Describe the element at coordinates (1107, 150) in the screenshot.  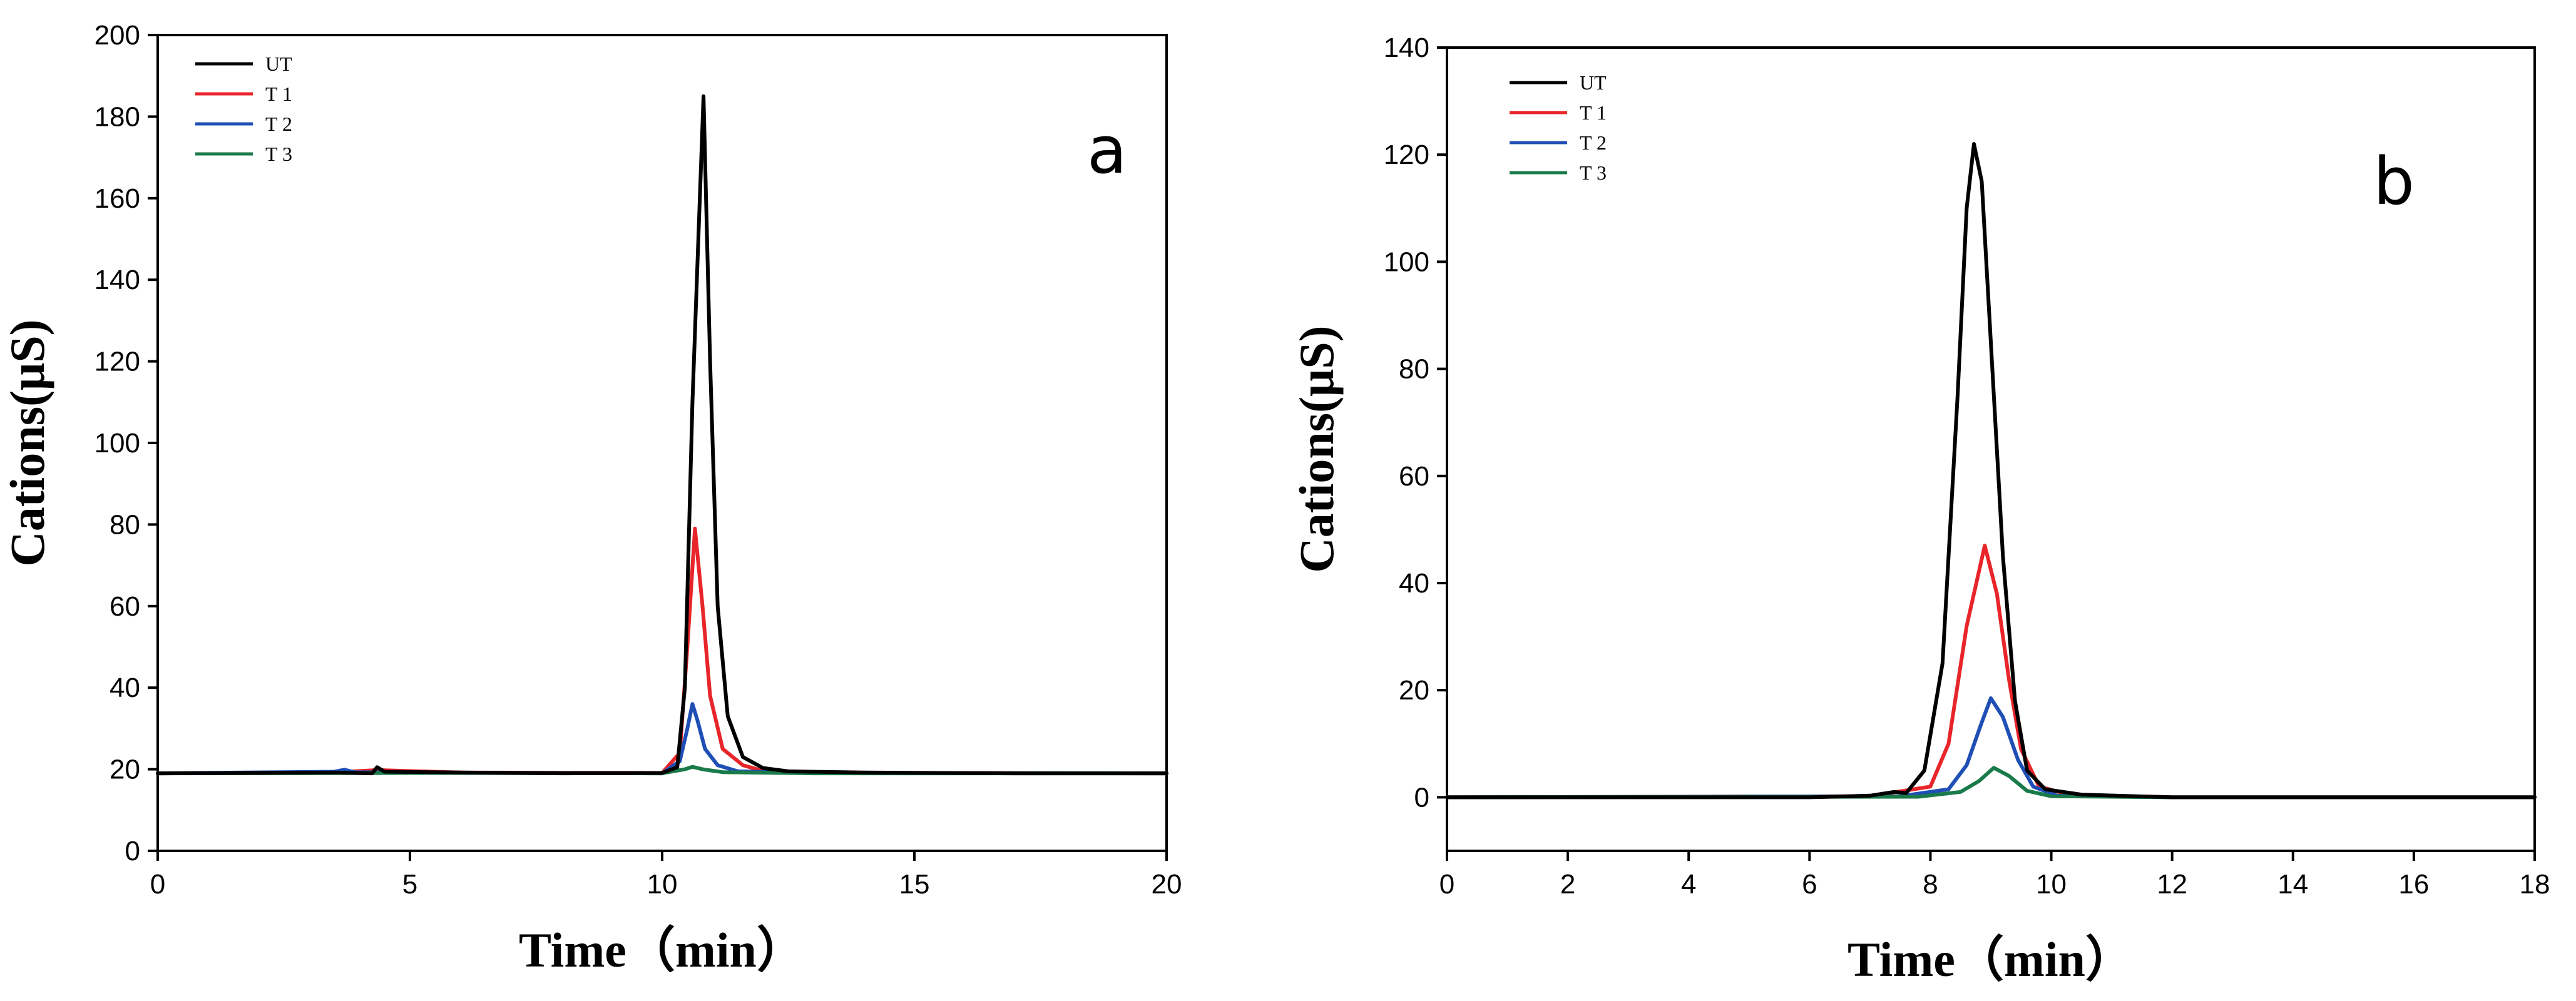
I see `panel-letter: a` at that location.